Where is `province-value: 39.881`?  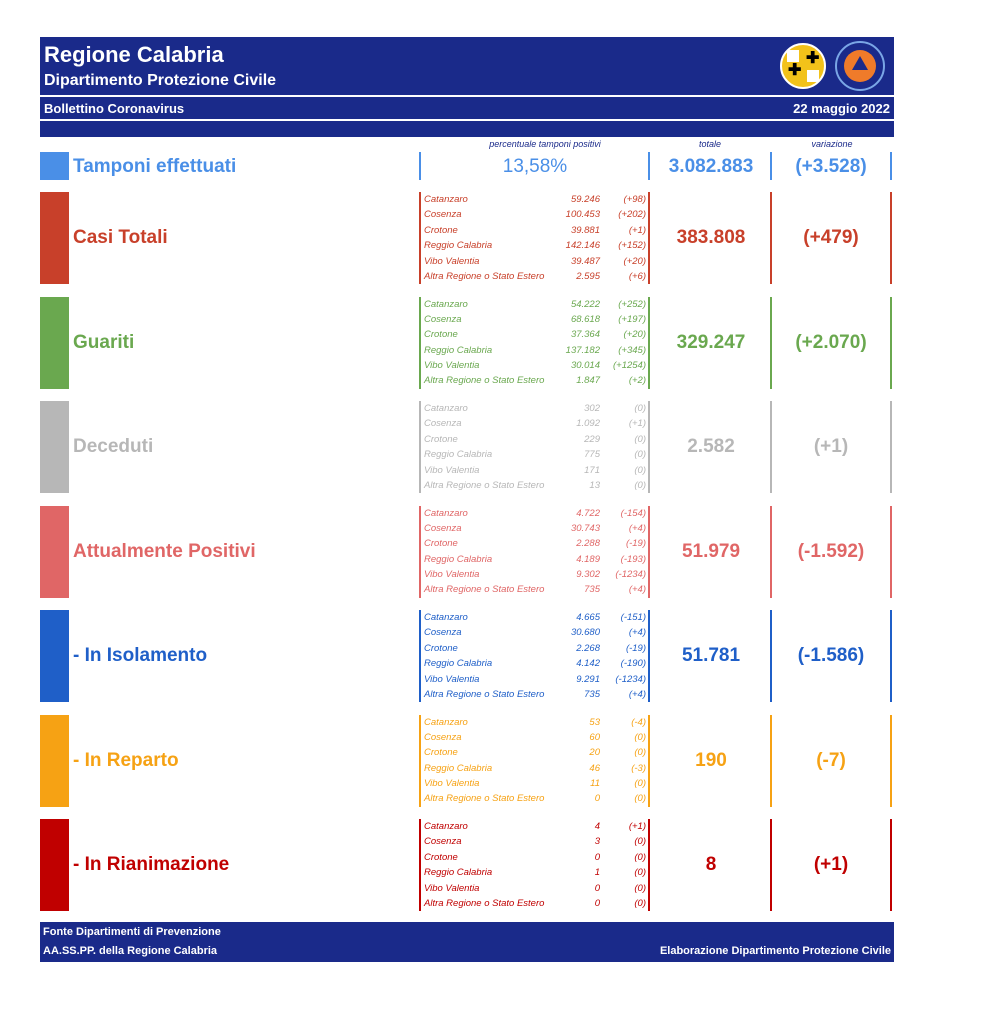 province-value: 39.881 is located at coordinates (585, 230).